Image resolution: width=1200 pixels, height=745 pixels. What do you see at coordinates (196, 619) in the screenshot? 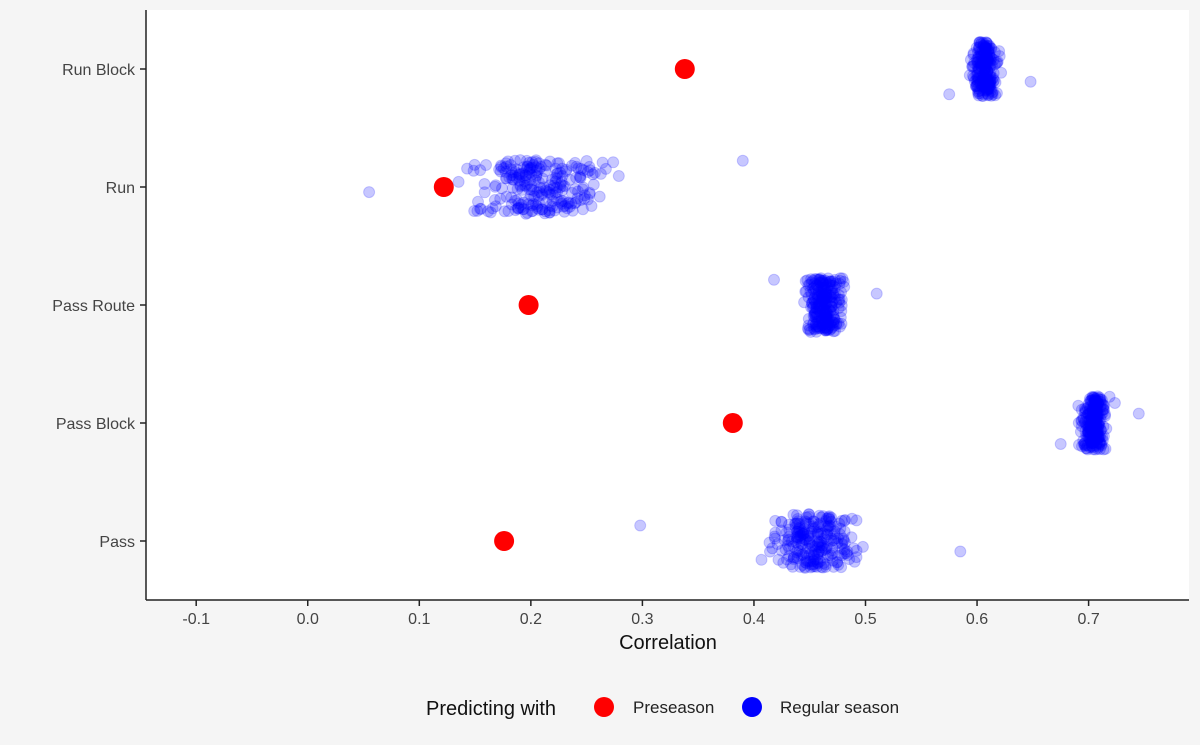
I see `x-tick-label-0: -0.1` at bounding box center [196, 619].